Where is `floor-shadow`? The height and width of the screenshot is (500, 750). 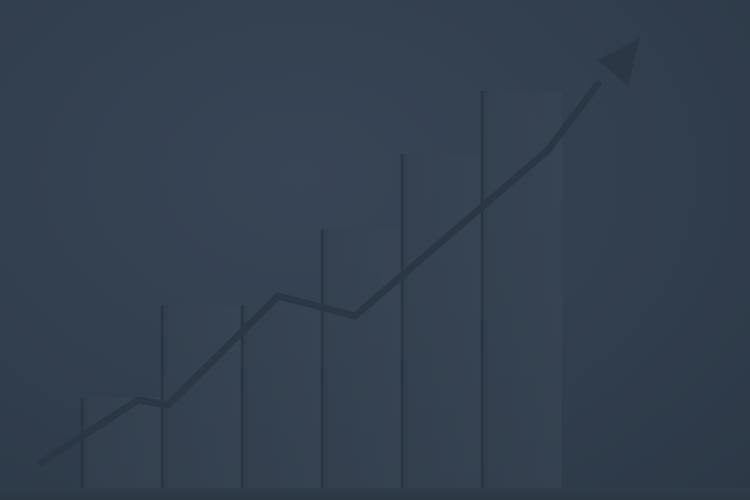
floor-shadow is located at coordinates (375, 494).